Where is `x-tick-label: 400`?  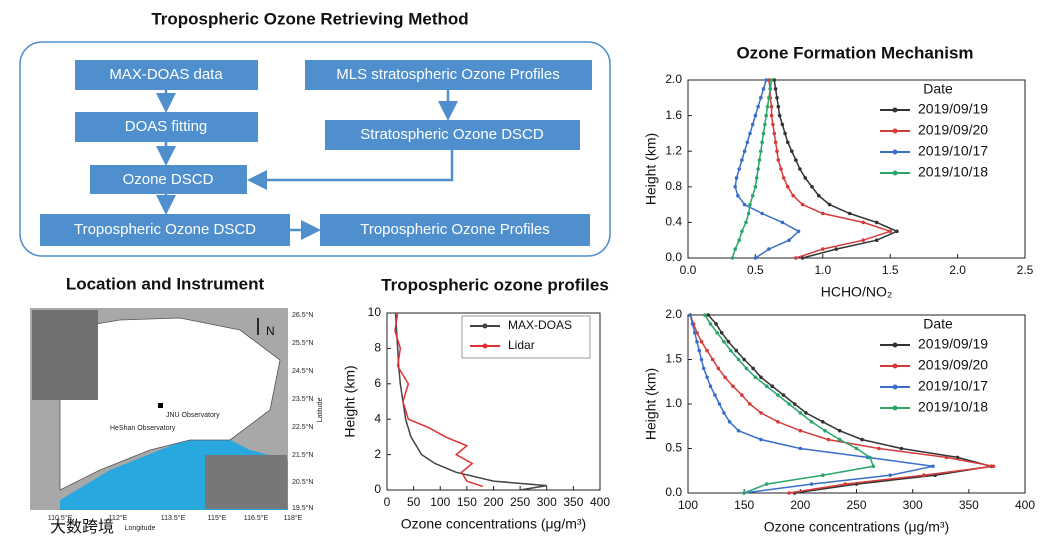
x-tick-label: 400 is located at coordinates (1025, 505).